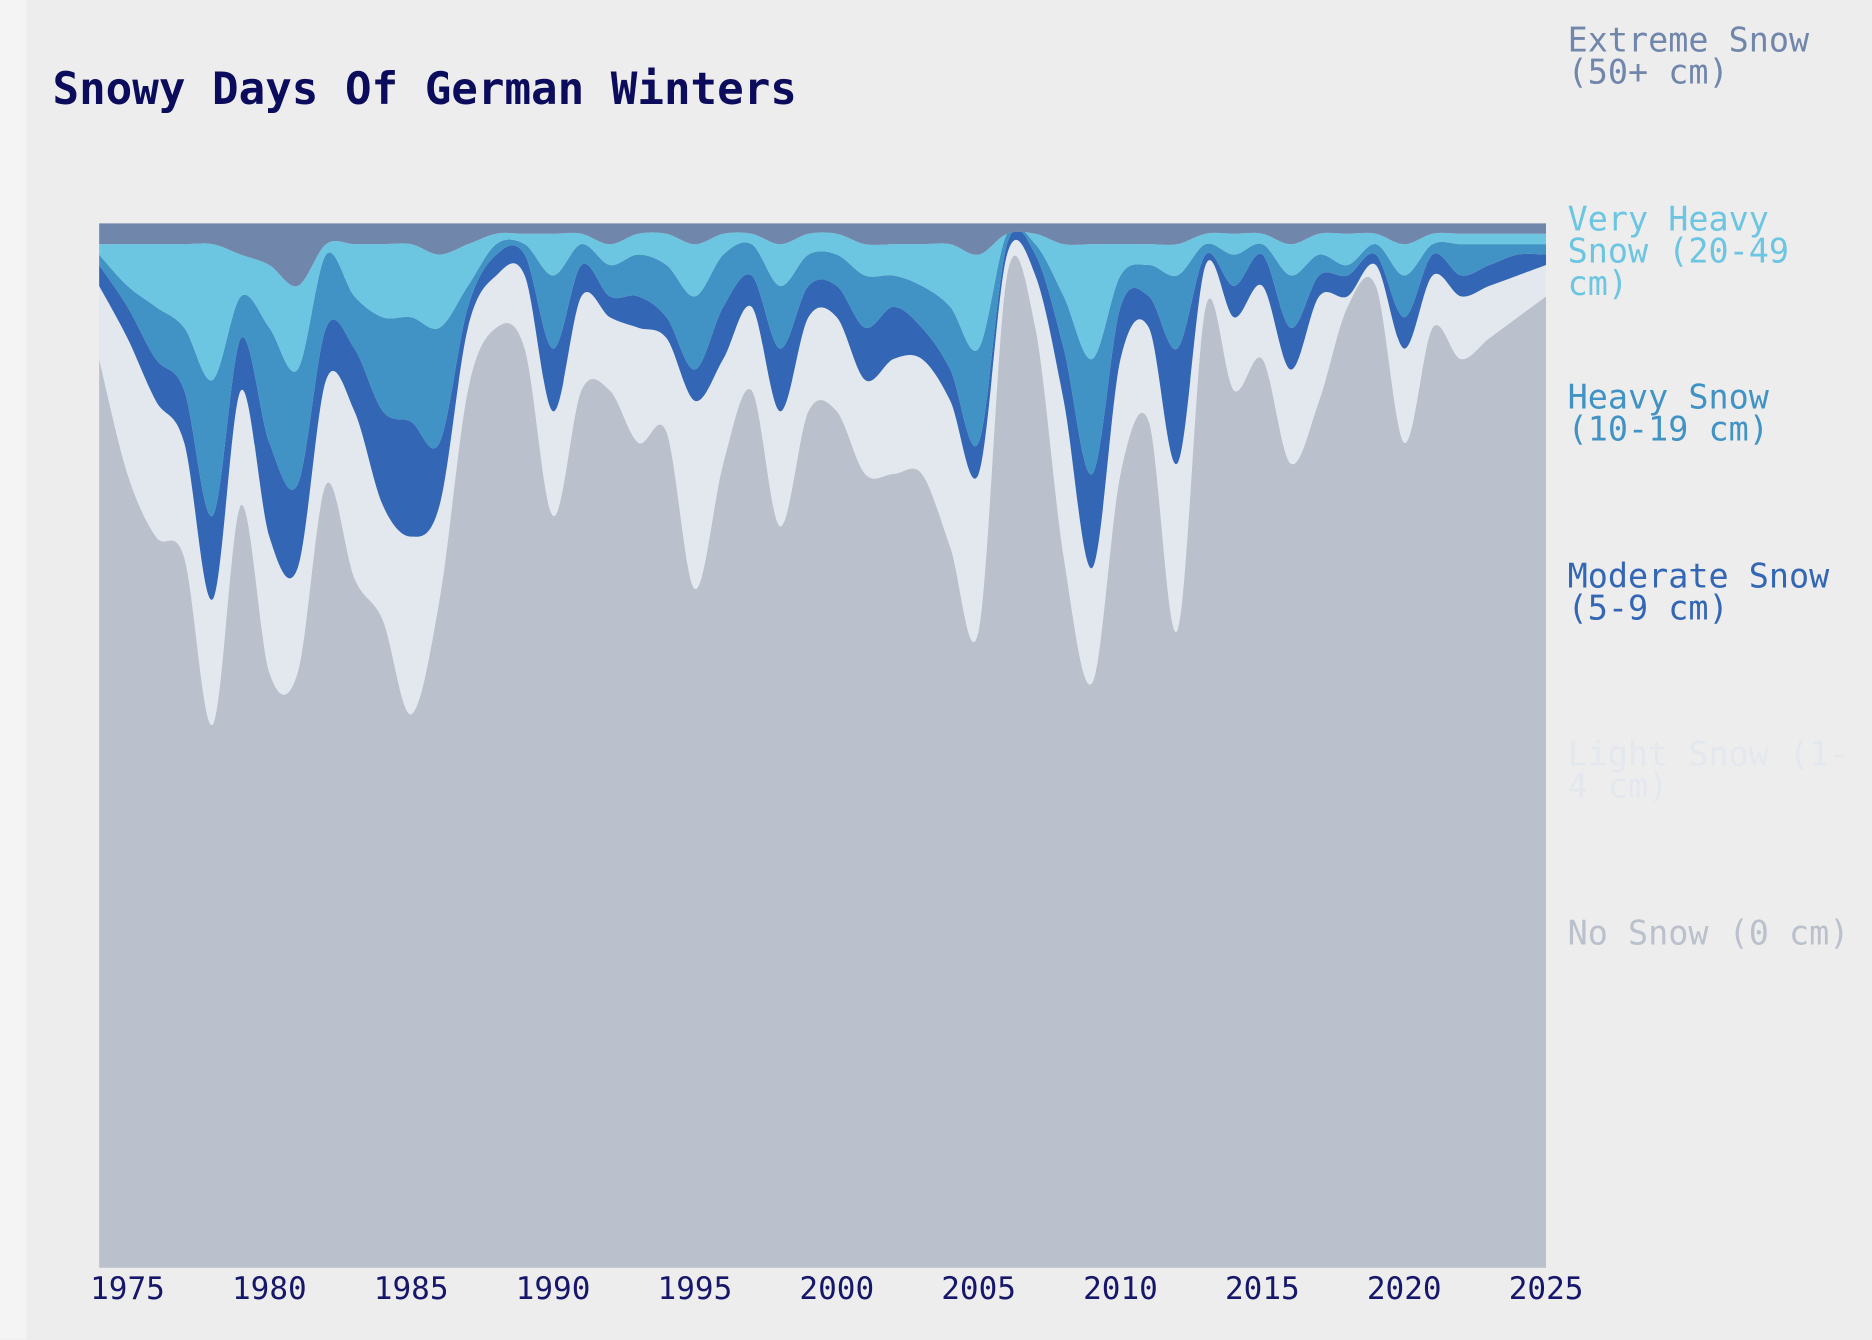 The image size is (1872, 1340). I want to click on x-tick-label: 1985, so click(411, 1289).